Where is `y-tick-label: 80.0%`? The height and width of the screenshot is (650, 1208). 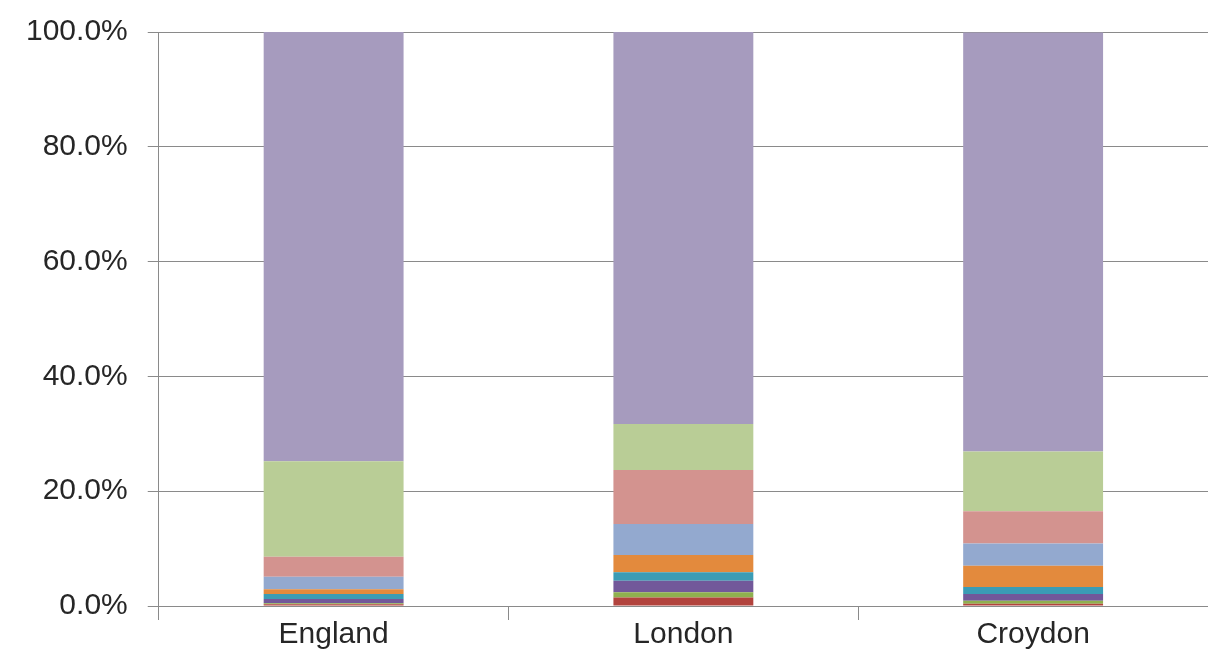
y-tick-label: 80.0% is located at coordinates (85, 145).